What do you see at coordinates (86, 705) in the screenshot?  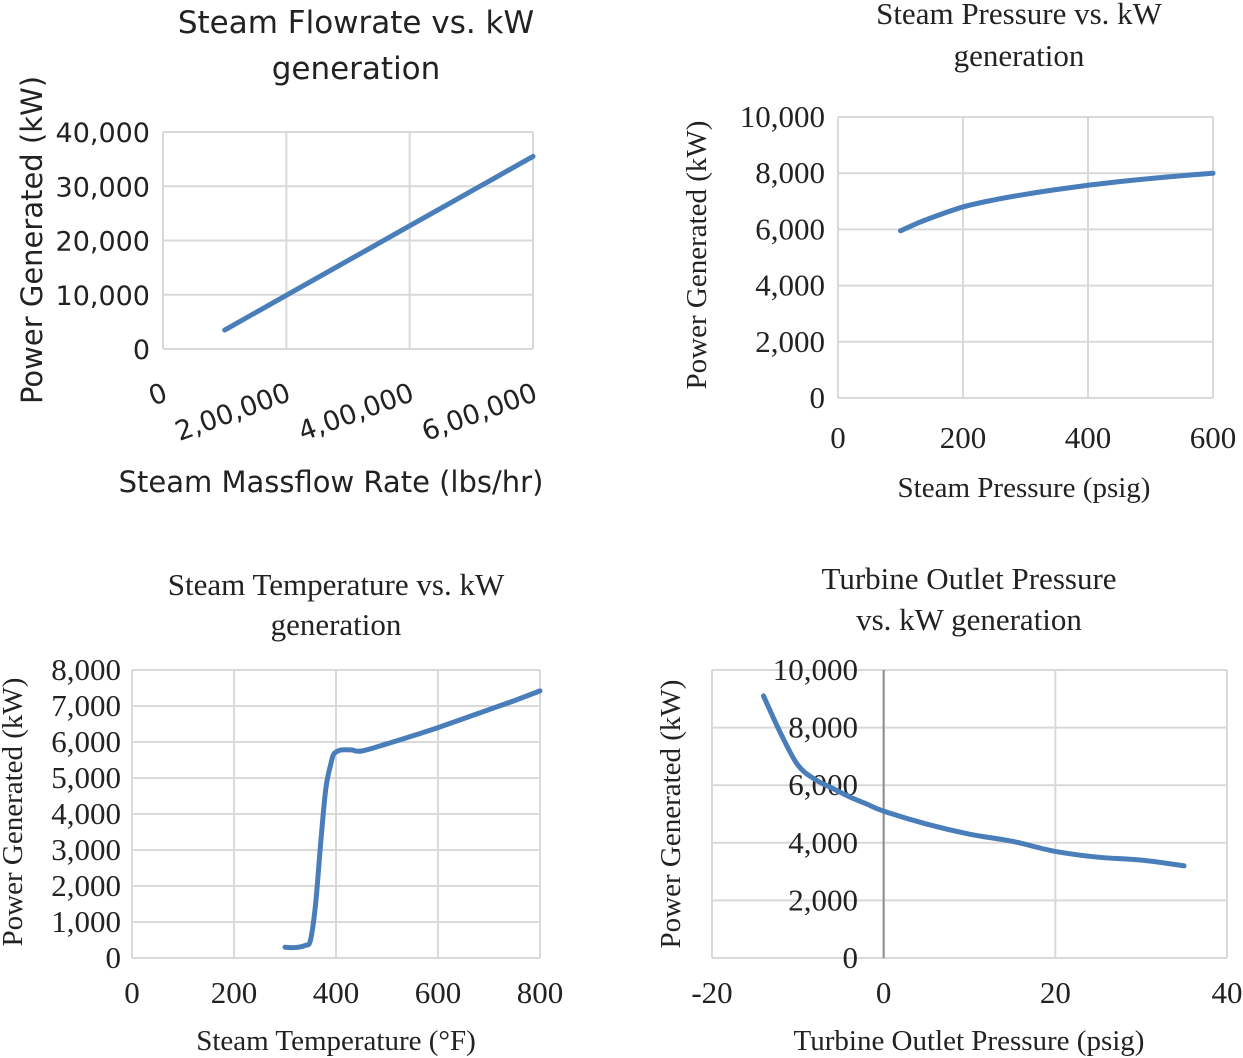 I see `chart-3-y-tick-label: 7,000` at bounding box center [86, 705].